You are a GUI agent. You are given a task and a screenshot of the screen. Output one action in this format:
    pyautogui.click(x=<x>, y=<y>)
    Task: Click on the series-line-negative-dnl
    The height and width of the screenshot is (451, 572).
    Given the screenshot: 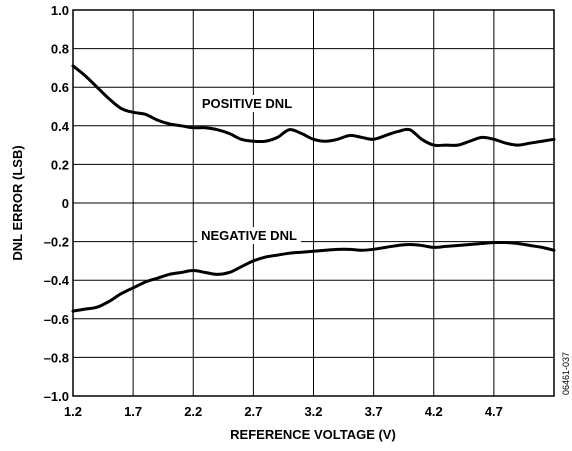 What is the action you would take?
    pyautogui.click(x=313, y=276)
    